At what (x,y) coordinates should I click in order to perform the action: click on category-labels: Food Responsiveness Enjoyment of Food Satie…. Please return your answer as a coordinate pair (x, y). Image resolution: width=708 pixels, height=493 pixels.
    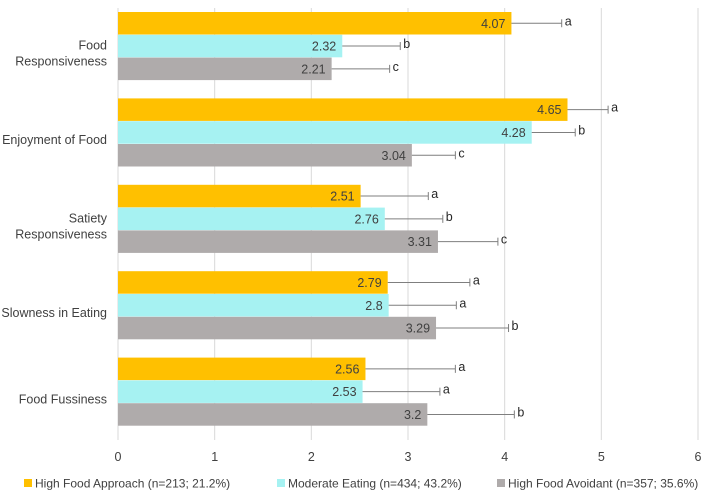
    Looking at the image, I should click on (54, 223).